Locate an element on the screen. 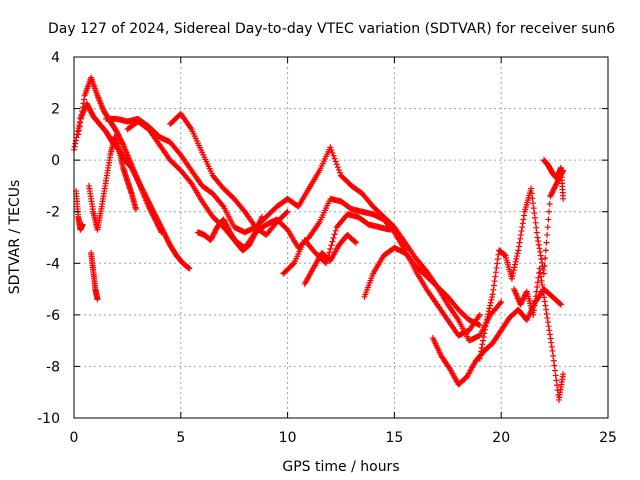 This screenshot has width=640, height=480. x-tick-label: 5 is located at coordinates (180, 438).